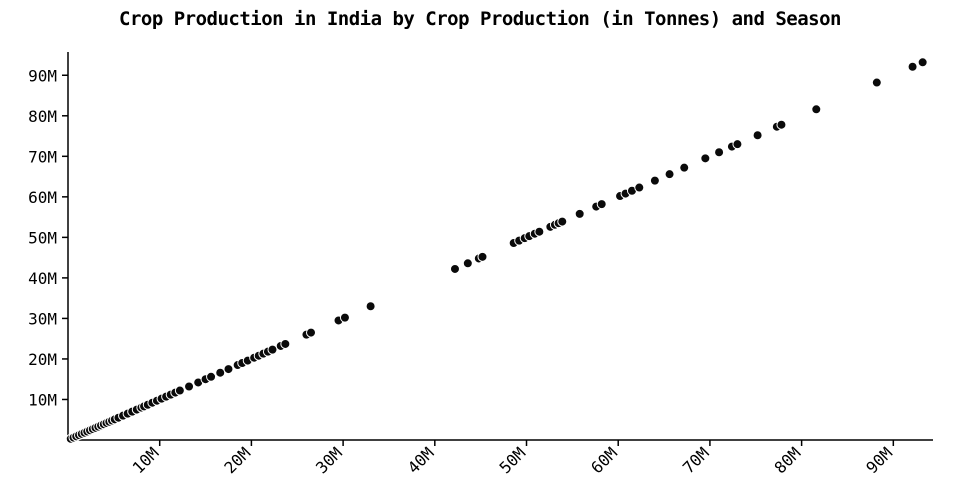  What do you see at coordinates (42, 156) in the screenshot?
I see `y-tick-label: 70M` at bounding box center [42, 156].